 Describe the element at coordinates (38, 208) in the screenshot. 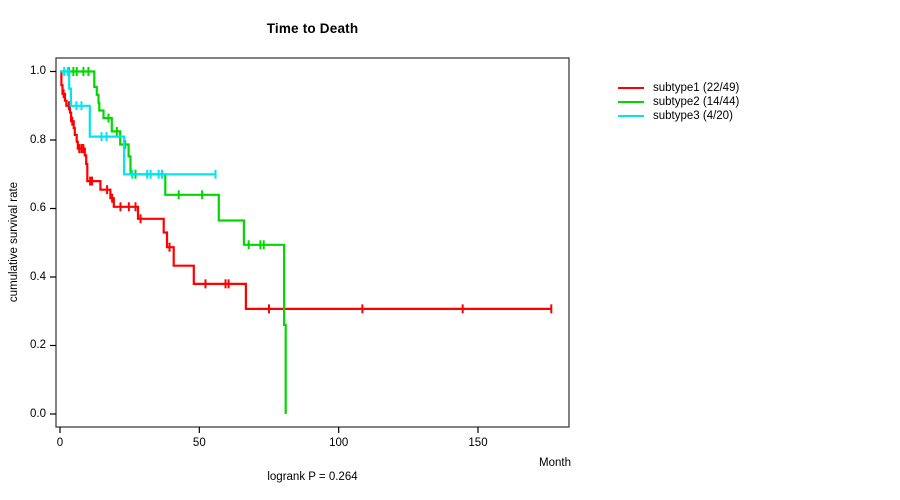

I see `y-tick-label: 0.6` at that location.